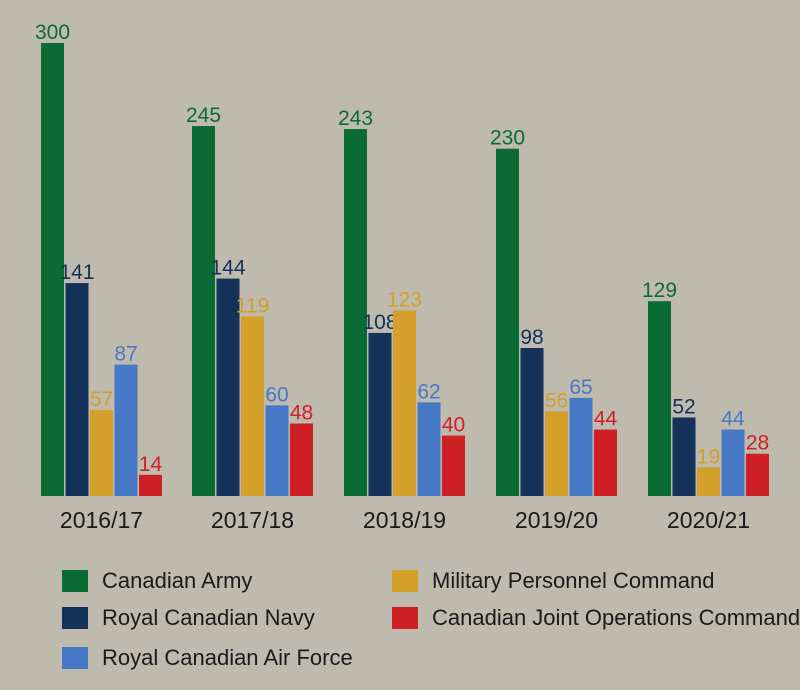 Image resolution: width=800 pixels, height=690 pixels. I want to click on data-label-canadian-joint-operations-command-2020-21: 28, so click(757, 443).